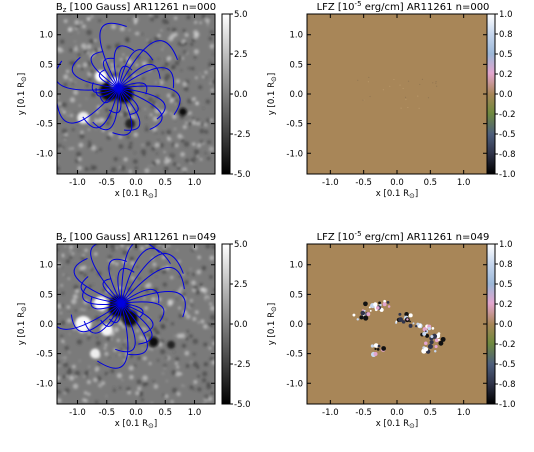 The height and width of the screenshot is (452, 534). What do you see at coordinates (403, 236) in the screenshot?
I see `panel-title: LFZ [10-5 erg/cm] AR11261 n=049` at bounding box center [403, 236].